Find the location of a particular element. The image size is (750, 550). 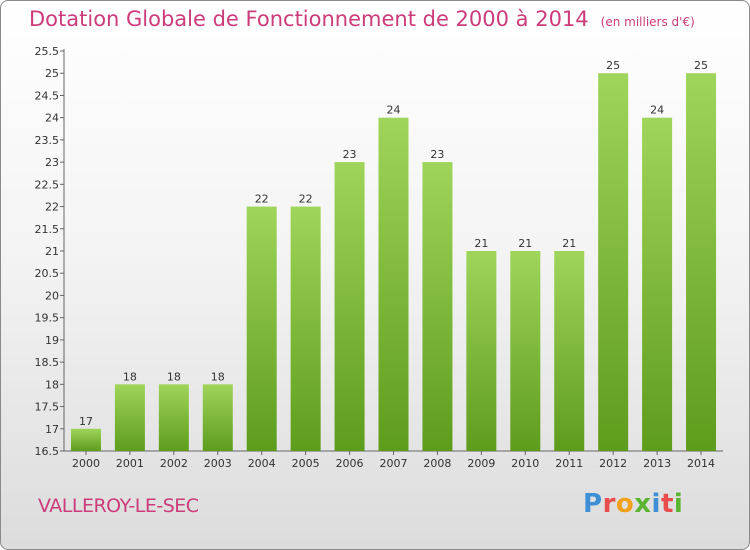

x-tick-label: 2007 is located at coordinates (394, 463).